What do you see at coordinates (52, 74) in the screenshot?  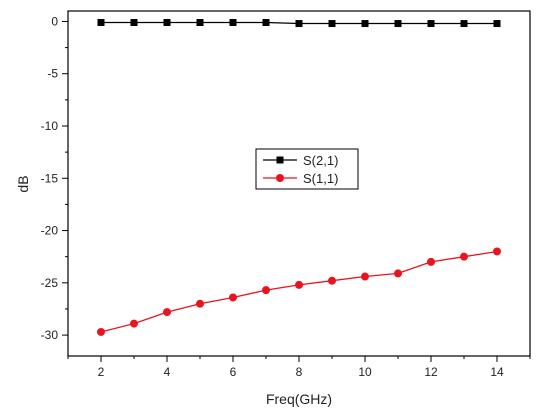 I see `y-tick-label: -5` at bounding box center [52, 74].